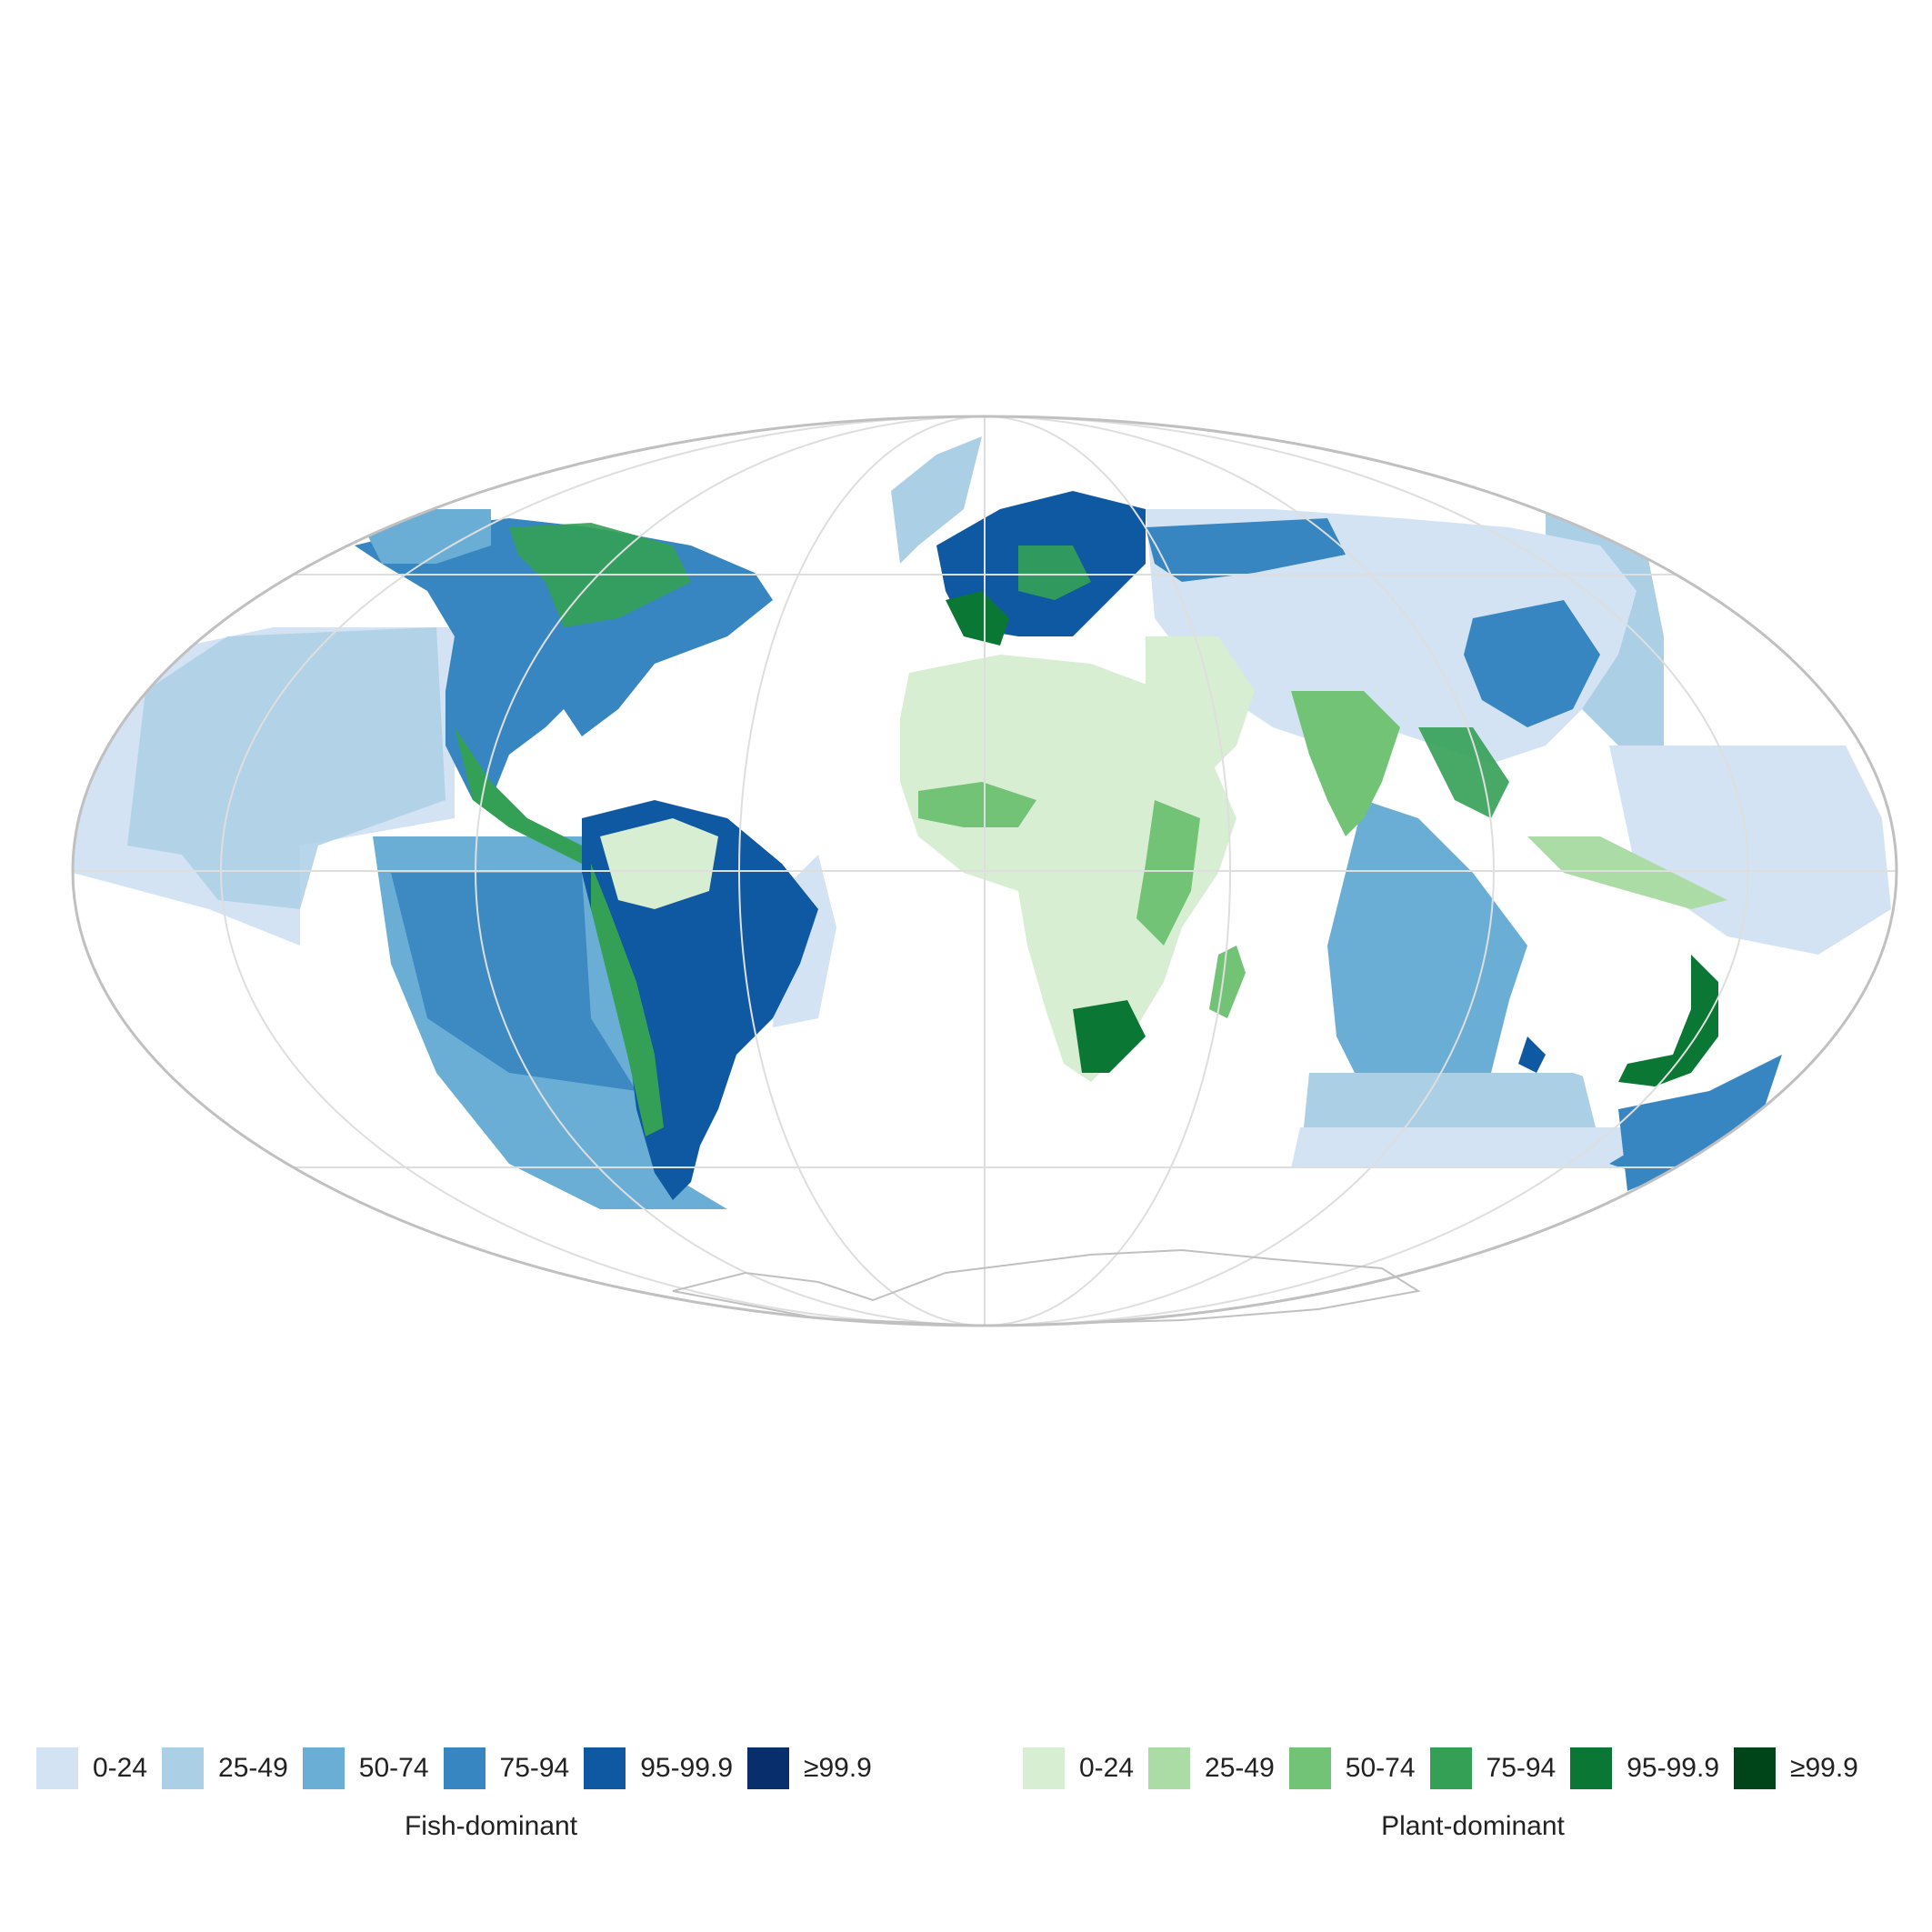 This screenshot has height=1932, width=1932. Describe the element at coordinates (659, 863) in the screenshot. I see `amazon-plant-area` at that location.